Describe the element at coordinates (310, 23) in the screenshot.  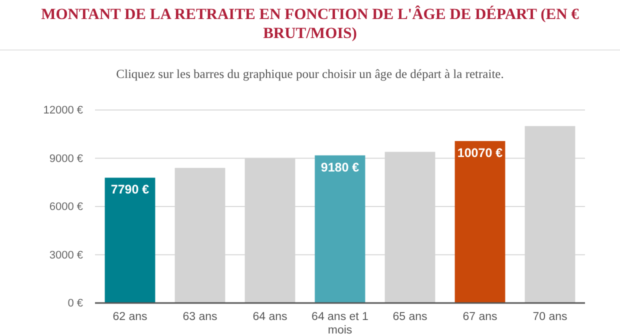
I see `chart-title: MONTANT DE LA RETRAITE EN FONCTION DE L'ÂGE DE DÉPART (EN € BRUT/MOIS)` at that location.